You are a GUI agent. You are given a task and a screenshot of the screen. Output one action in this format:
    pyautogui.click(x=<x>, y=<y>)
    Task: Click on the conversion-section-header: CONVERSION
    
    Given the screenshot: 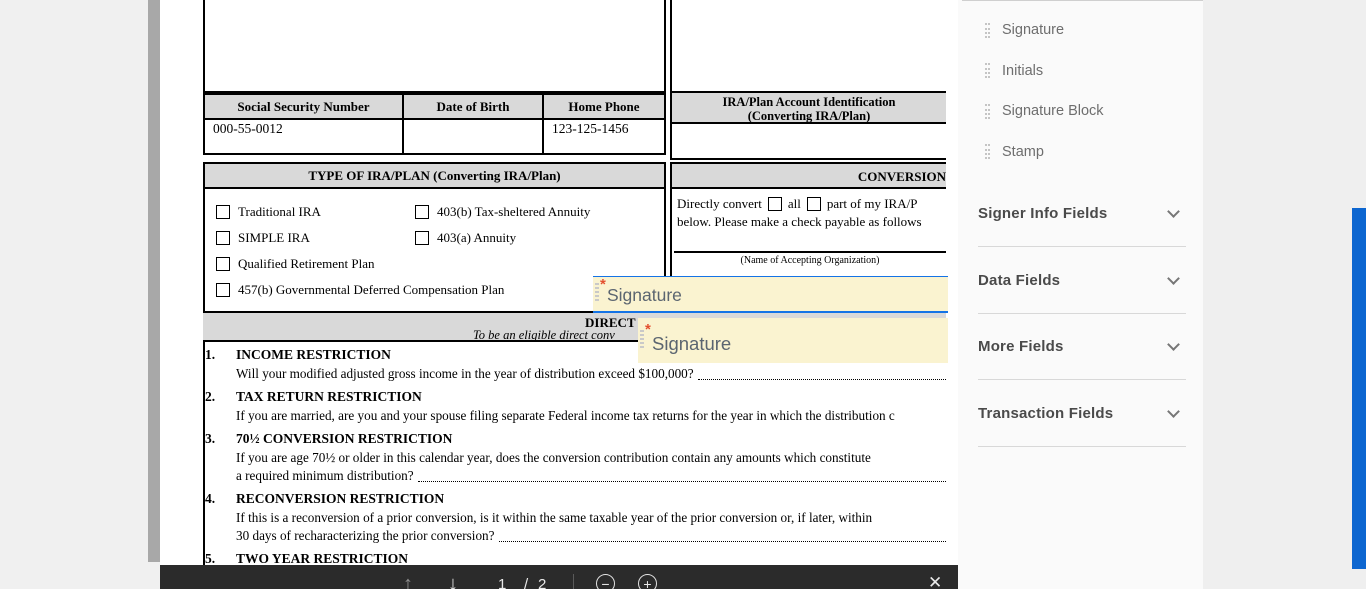 What is the action you would take?
    pyautogui.click(x=808, y=175)
    